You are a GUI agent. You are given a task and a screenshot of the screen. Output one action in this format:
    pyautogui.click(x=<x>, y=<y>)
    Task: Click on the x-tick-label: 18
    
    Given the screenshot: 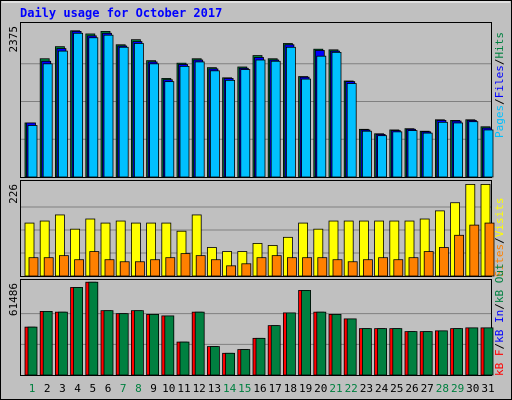 What is the action you would take?
    pyautogui.click(x=290, y=388)
    